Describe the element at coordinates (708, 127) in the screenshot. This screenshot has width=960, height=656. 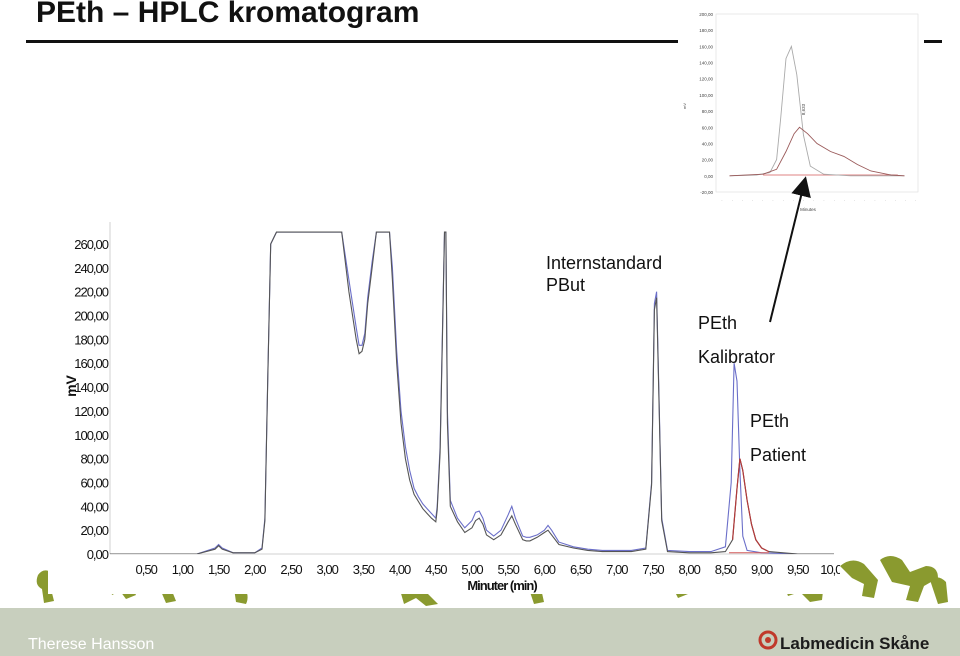
I see `inset-y-tick-label: 60,00` at that location.